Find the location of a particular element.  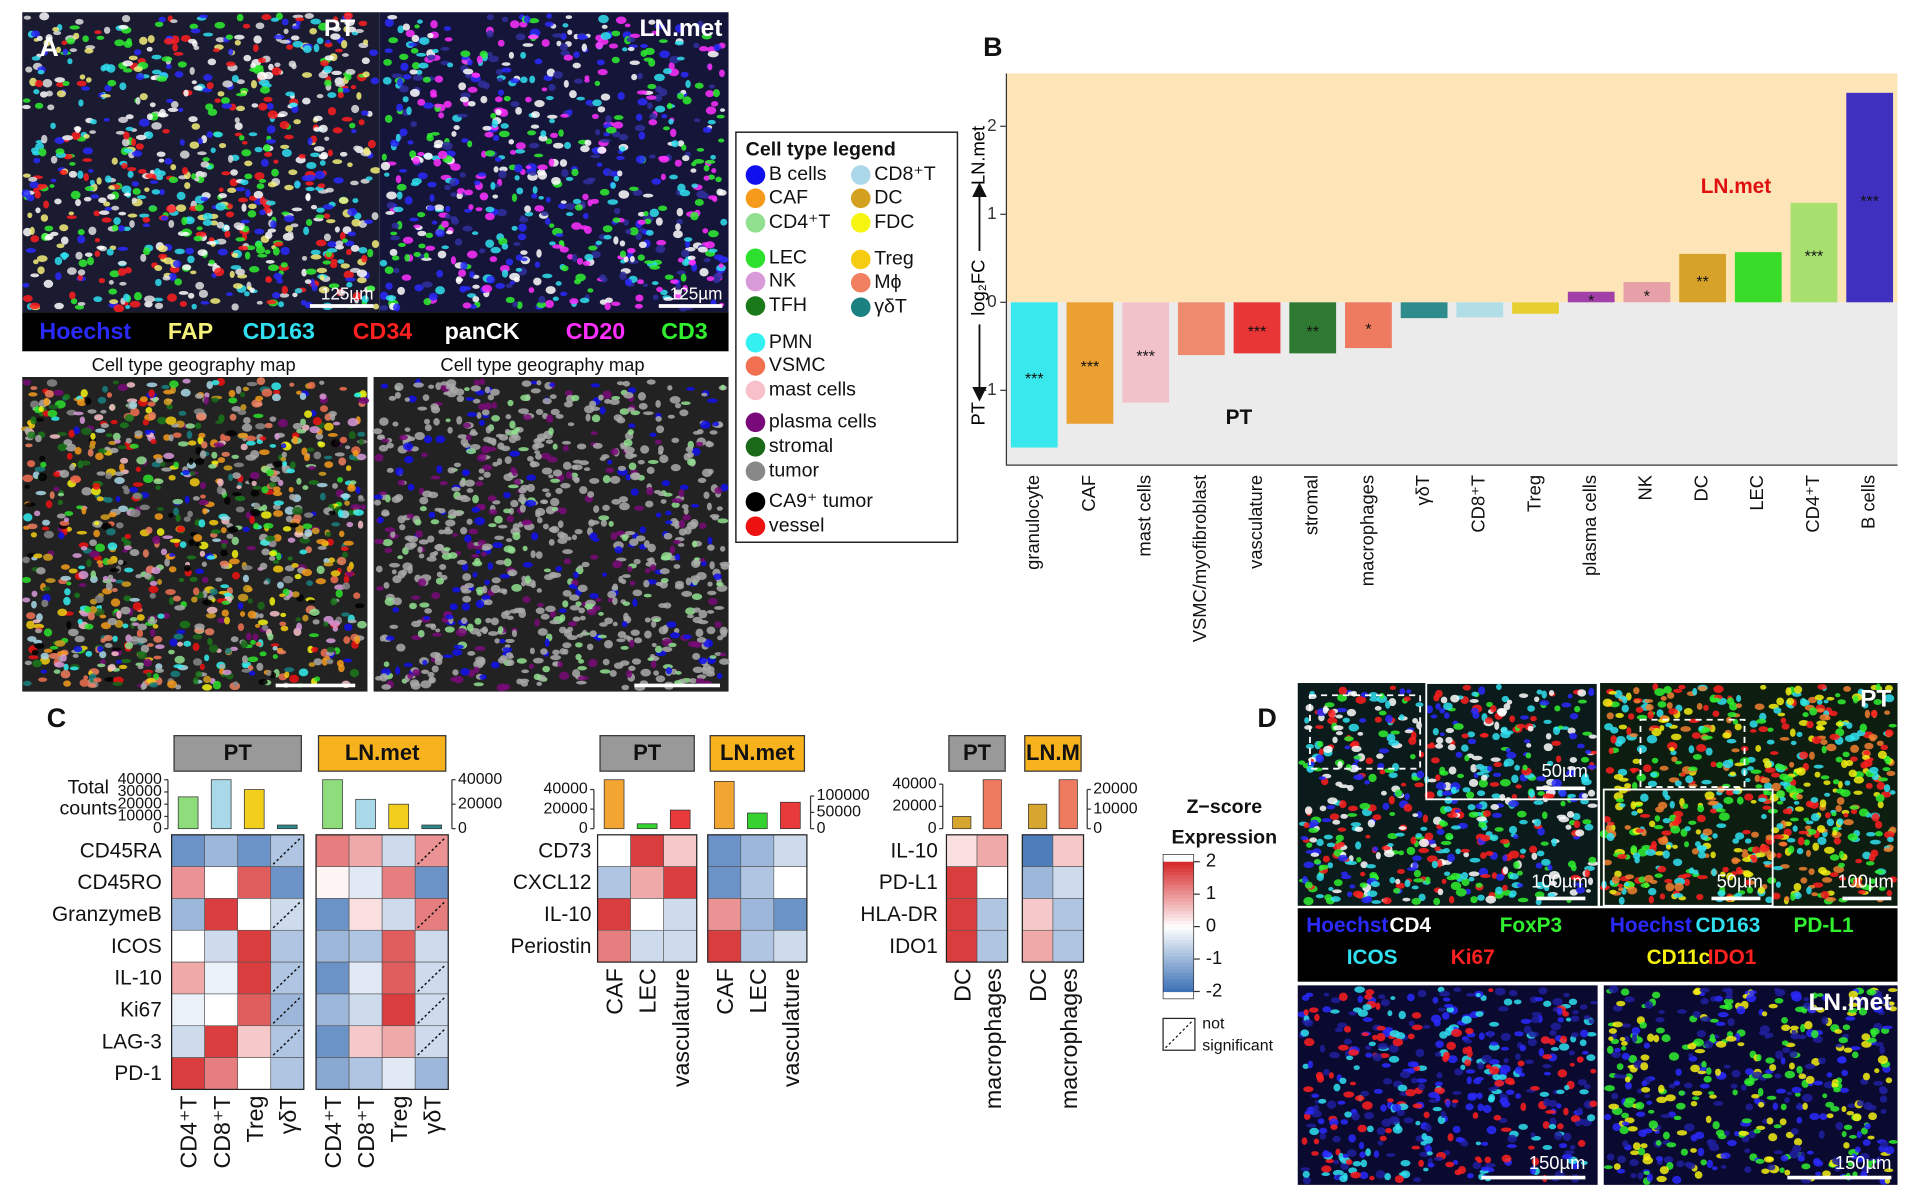

significance: *** is located at coordinates (1869, 202).